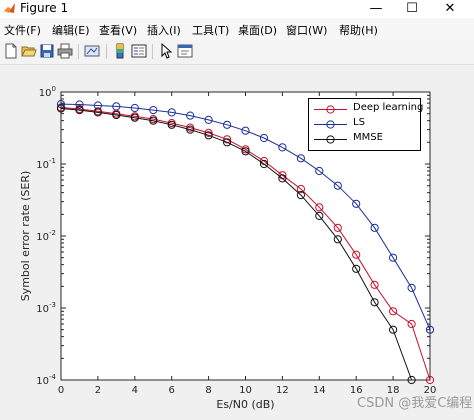 This screenshot has width=474, height=420. Describe the element at coordinates (9, 8) in the screenshot. I see `matlab-icon` at that location.